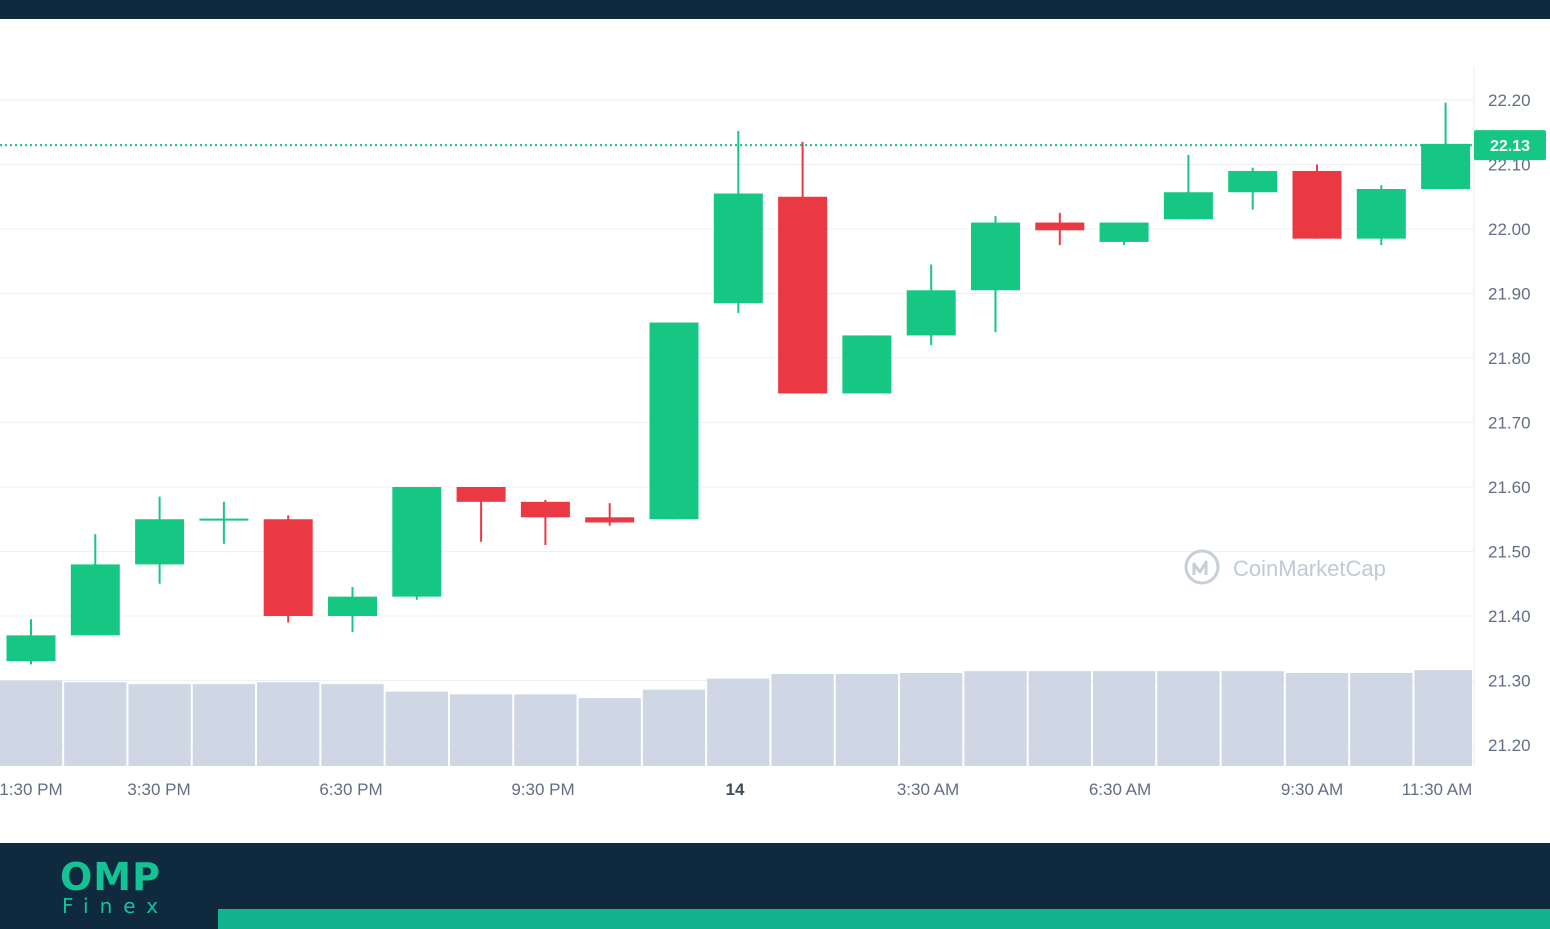 The width and height of the screenshot is (1550, 929). I want to click on omp-finex-logo: OMP Finex, so click(125, 888).